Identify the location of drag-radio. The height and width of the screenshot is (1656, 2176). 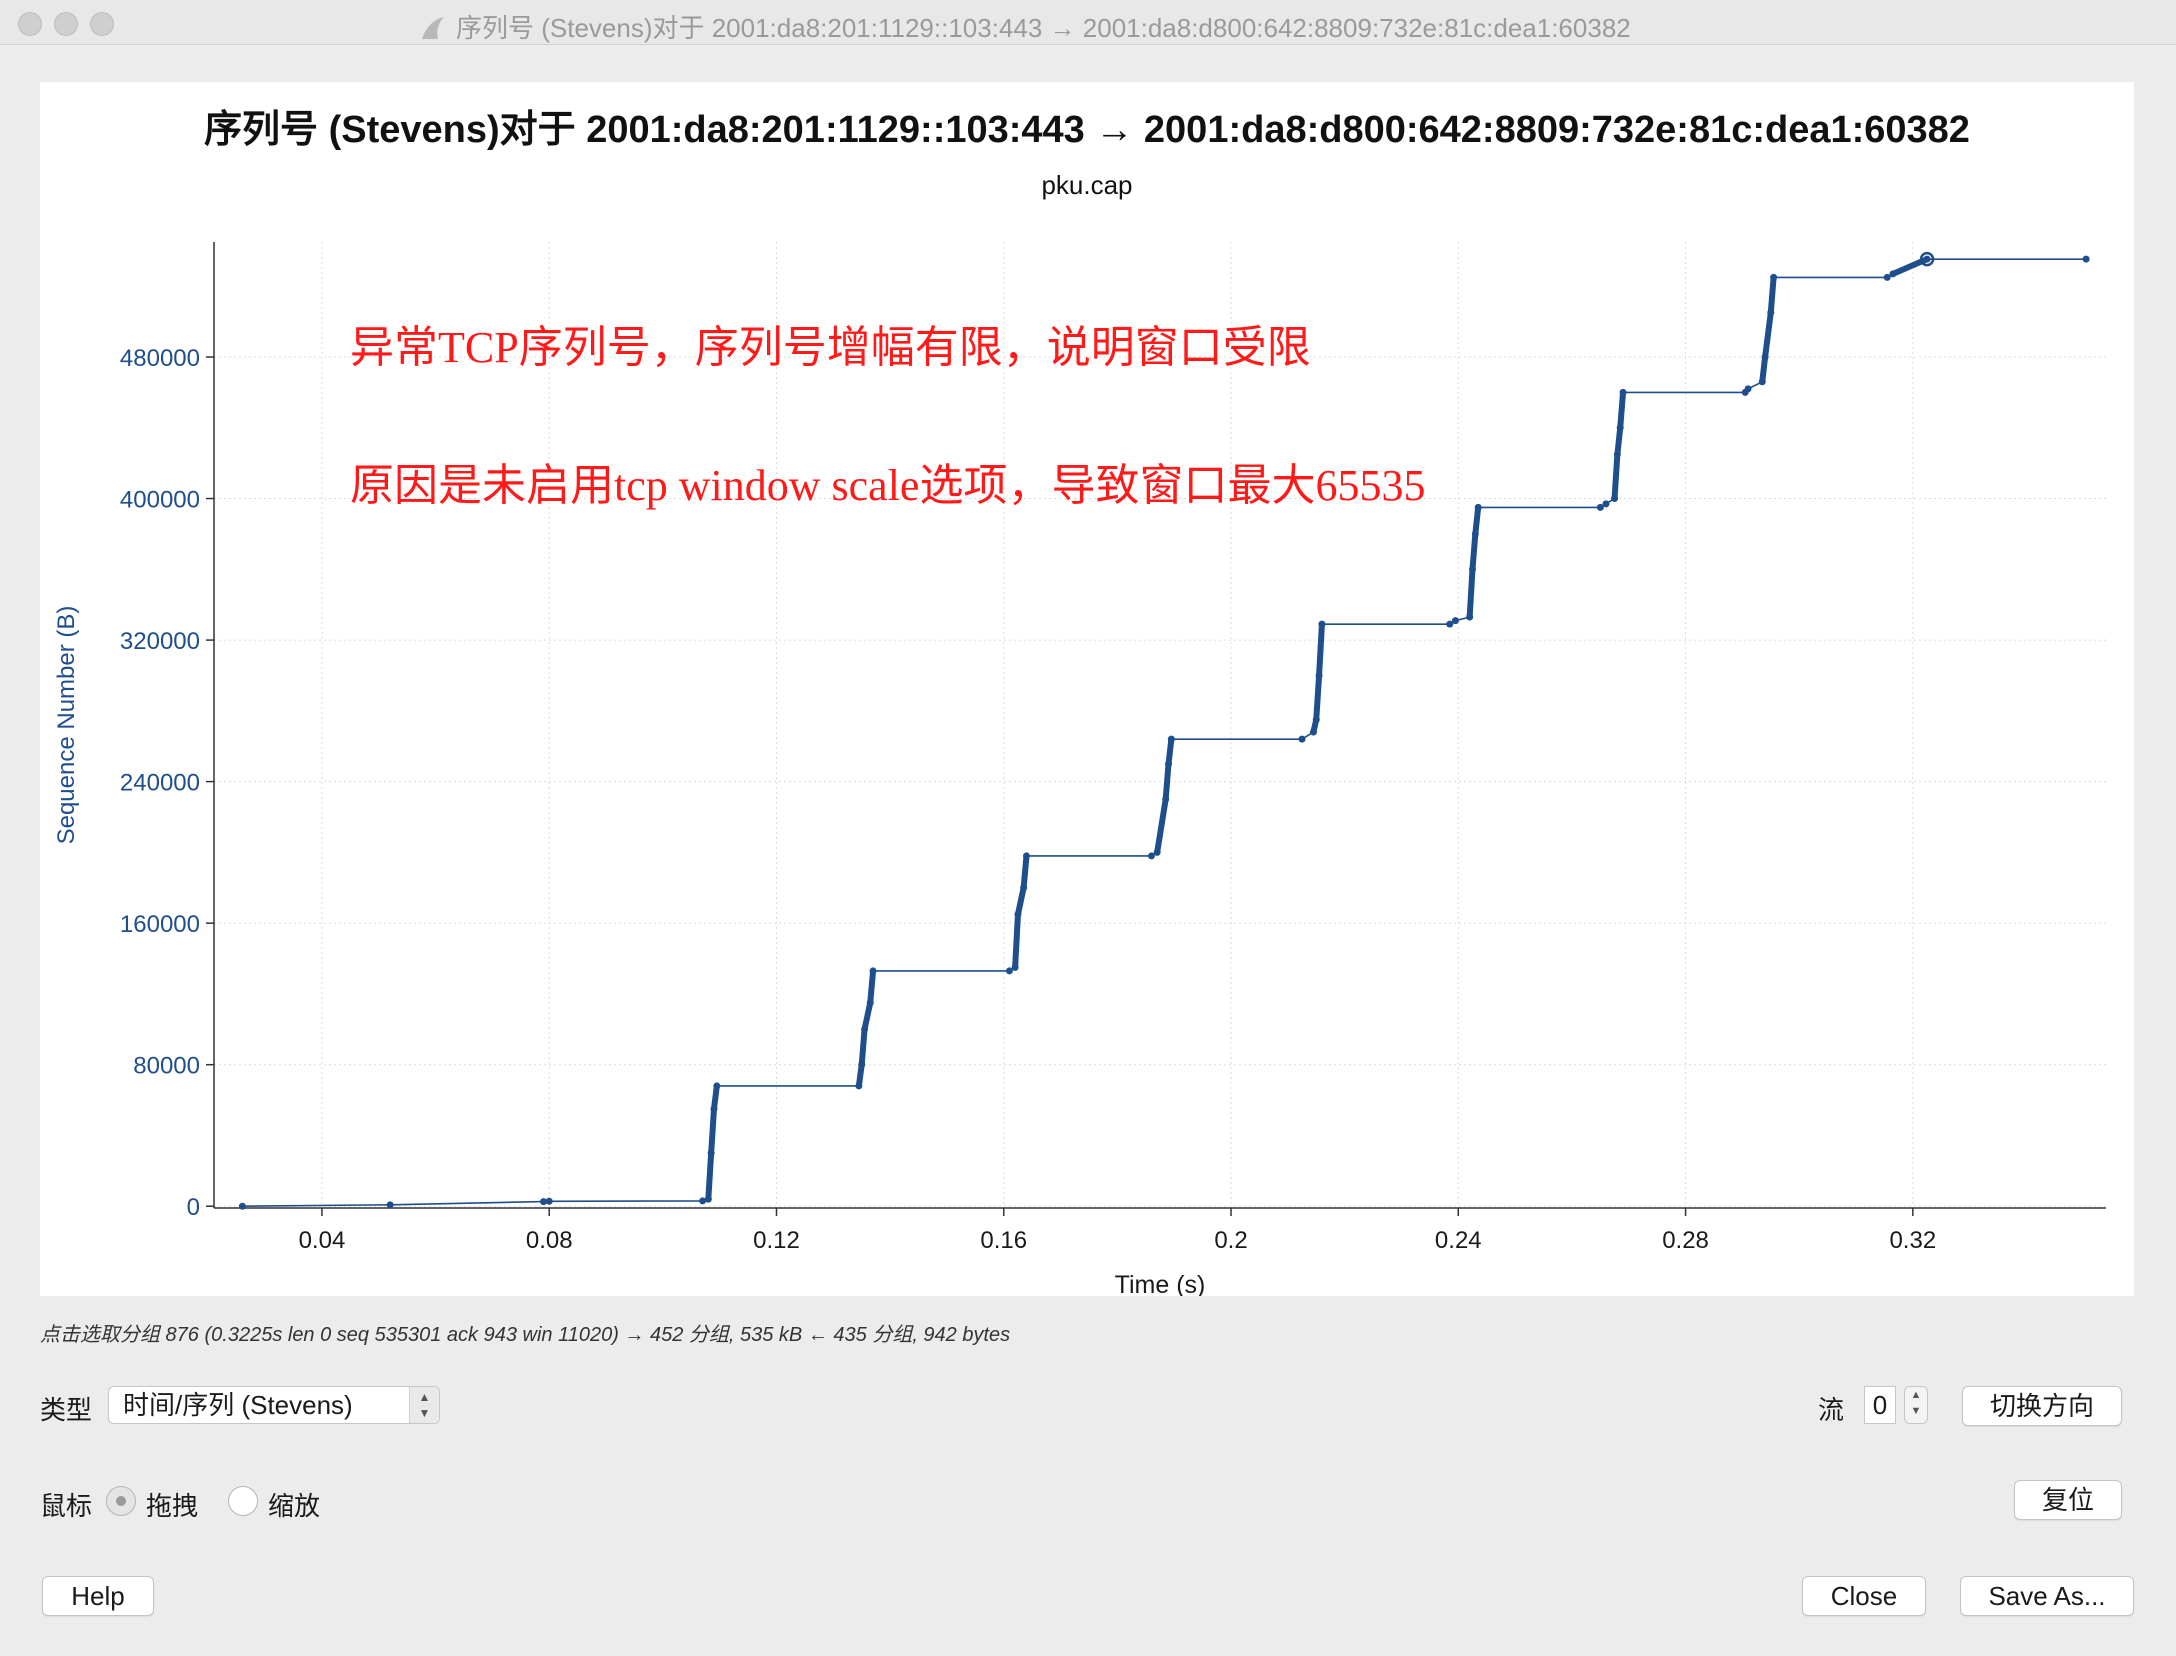
(121, 1501).